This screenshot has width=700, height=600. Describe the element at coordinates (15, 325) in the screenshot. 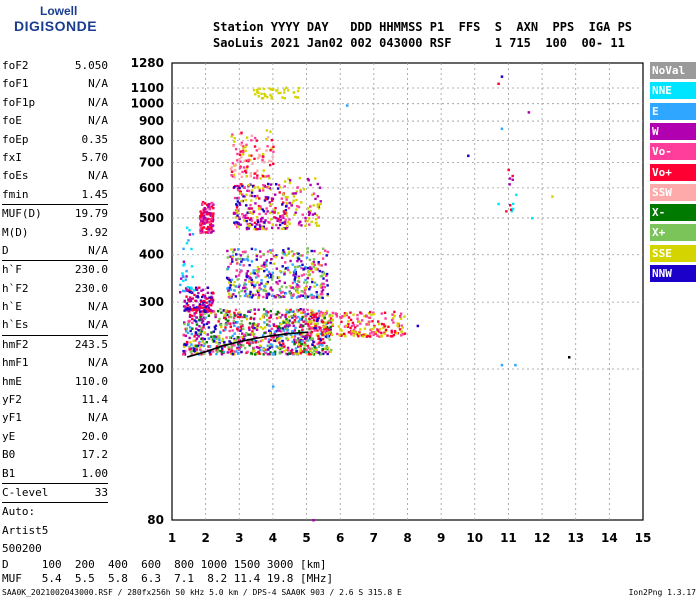

I see `param-name: h`Es` at that location.